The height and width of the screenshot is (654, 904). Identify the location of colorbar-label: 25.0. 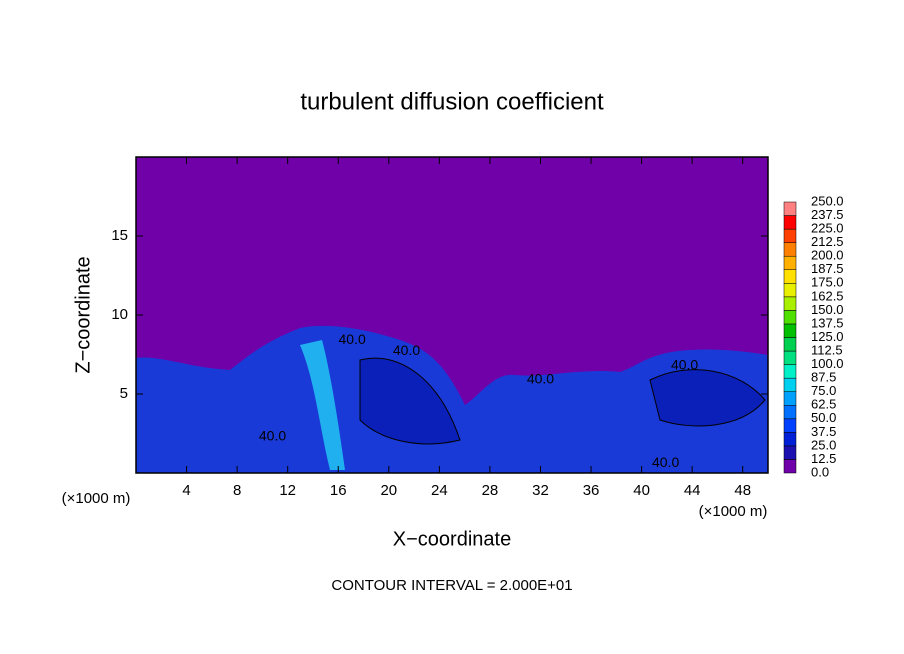
(823, 444).